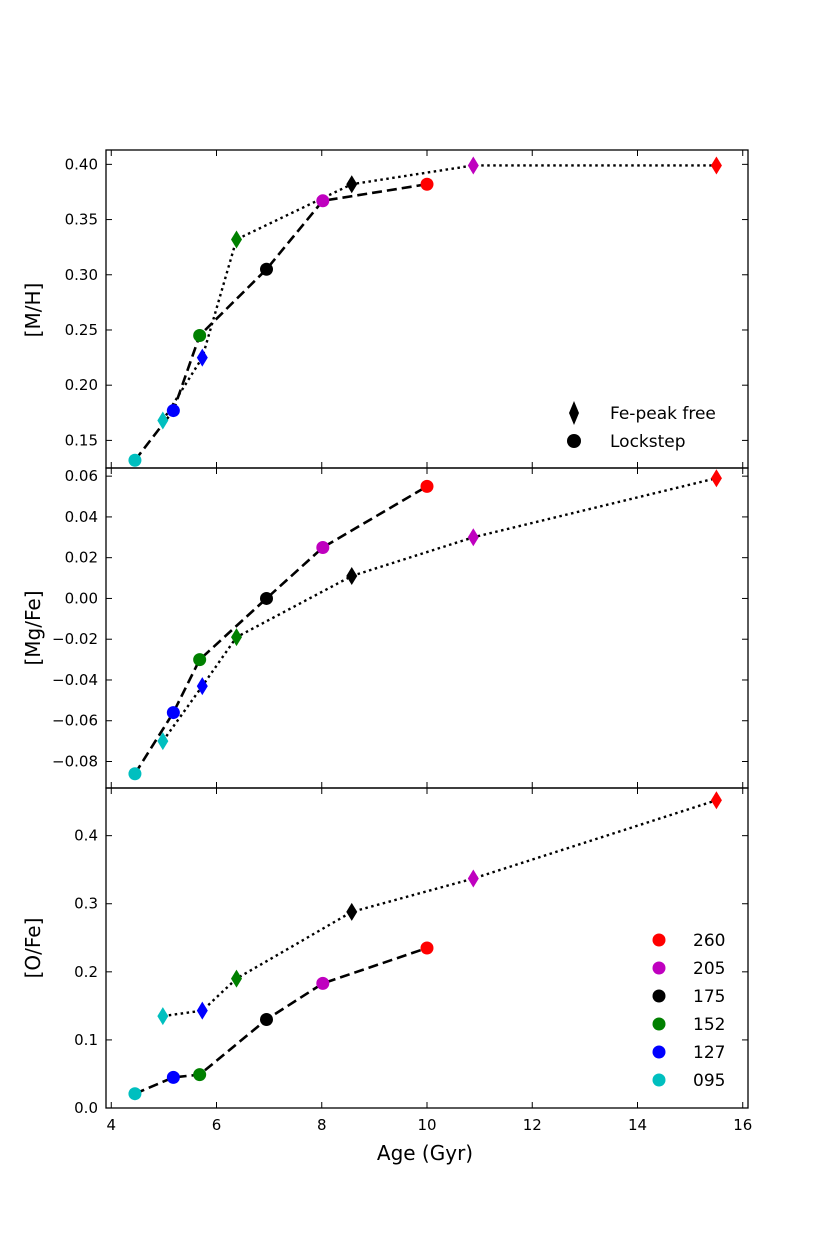  Describe the element at coordinates (641, 426) in the screenshot. I see `legend-style: Fe-peak free Lockstep` at that location.